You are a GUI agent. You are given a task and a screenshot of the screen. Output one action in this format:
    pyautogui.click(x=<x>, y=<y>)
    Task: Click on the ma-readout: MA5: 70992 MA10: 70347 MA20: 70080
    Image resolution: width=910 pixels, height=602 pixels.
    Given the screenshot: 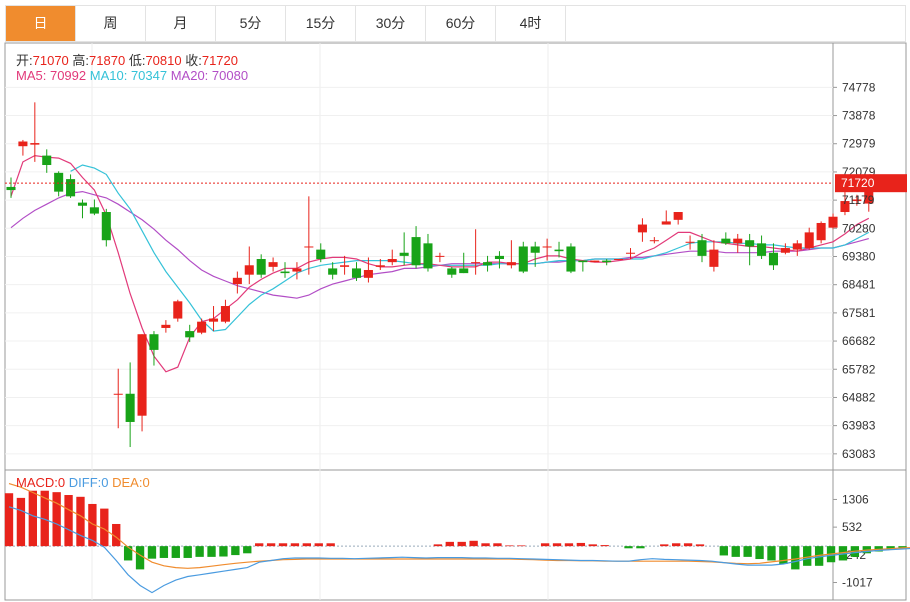 What is the action you would take?
    pyautogui.click(x=132, y=75)
    